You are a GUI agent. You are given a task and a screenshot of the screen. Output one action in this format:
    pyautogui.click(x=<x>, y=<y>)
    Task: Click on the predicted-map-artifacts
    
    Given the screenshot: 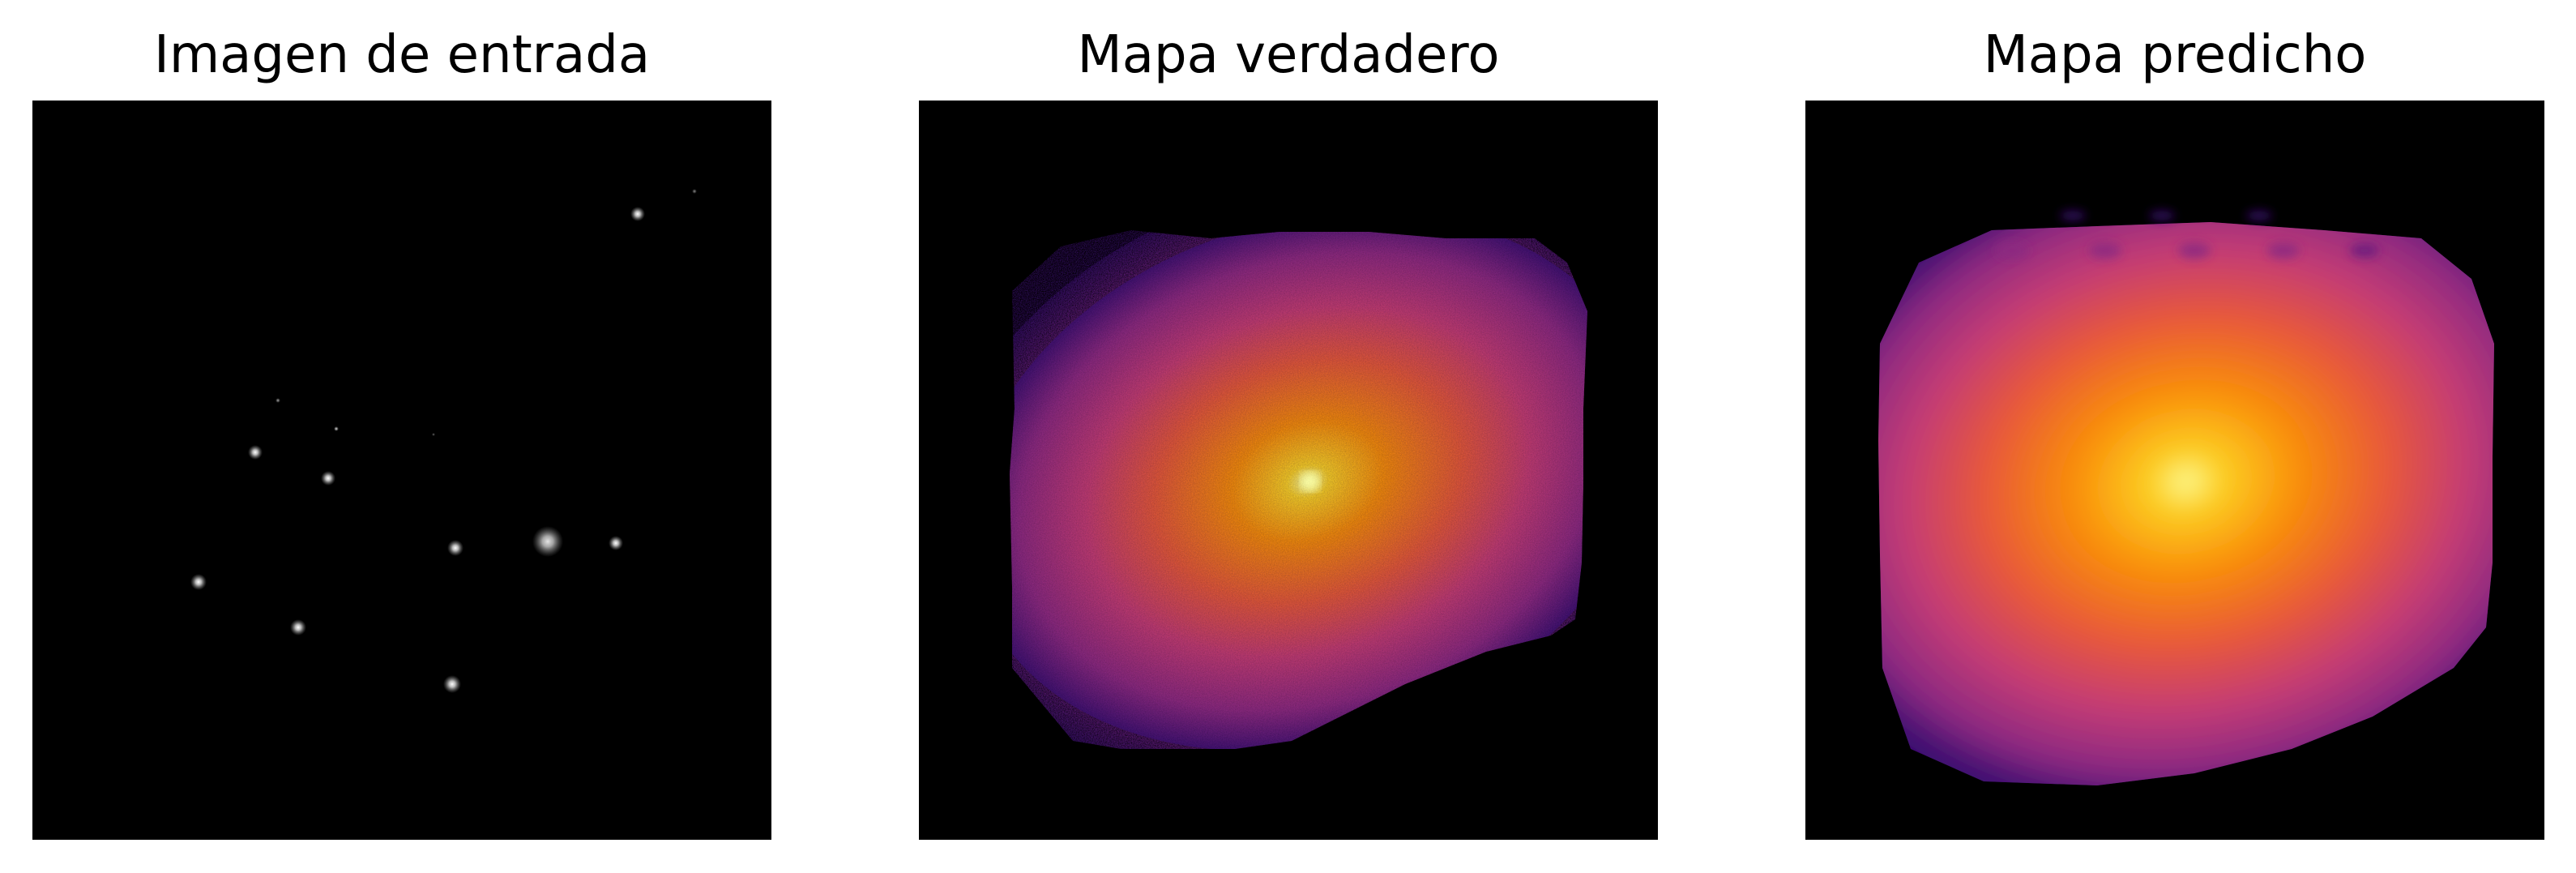 What is the action you would take?
    pyautogui.click(x=2187, y=235)
    